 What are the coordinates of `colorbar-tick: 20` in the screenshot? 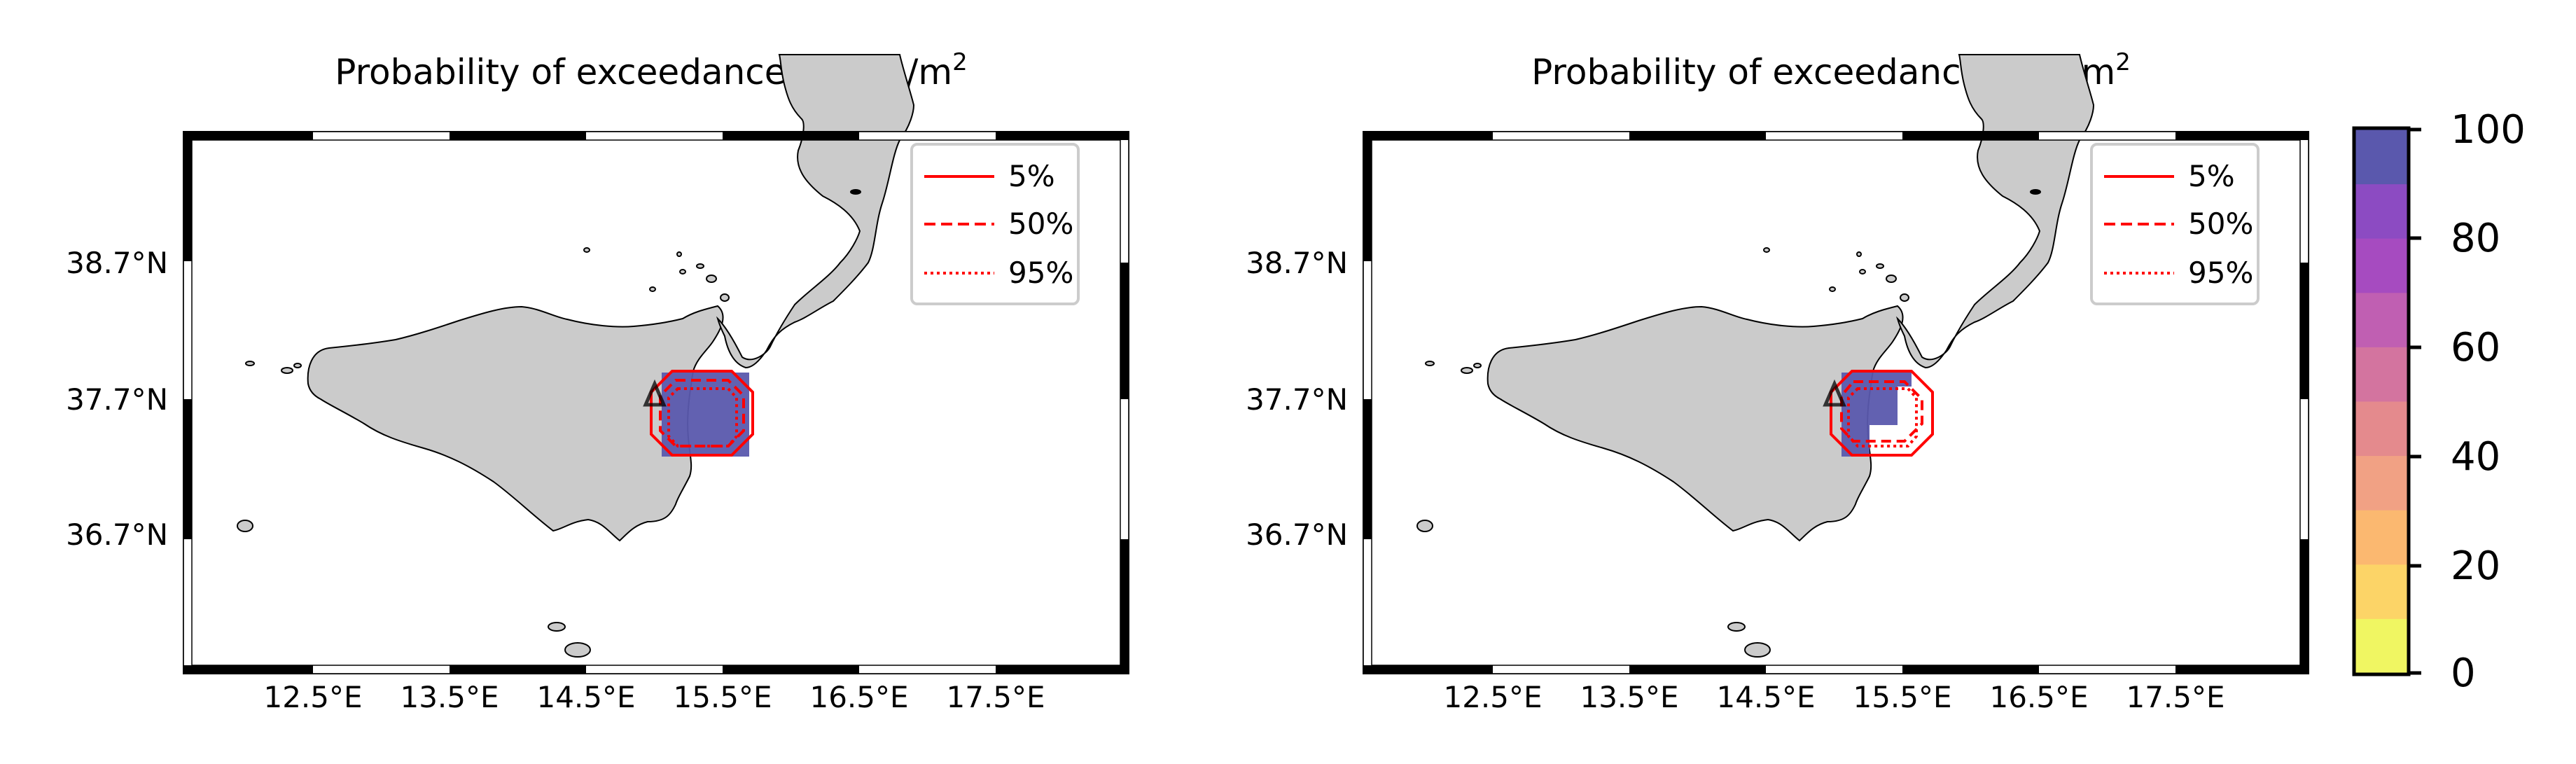 It's located at (2475, 566).